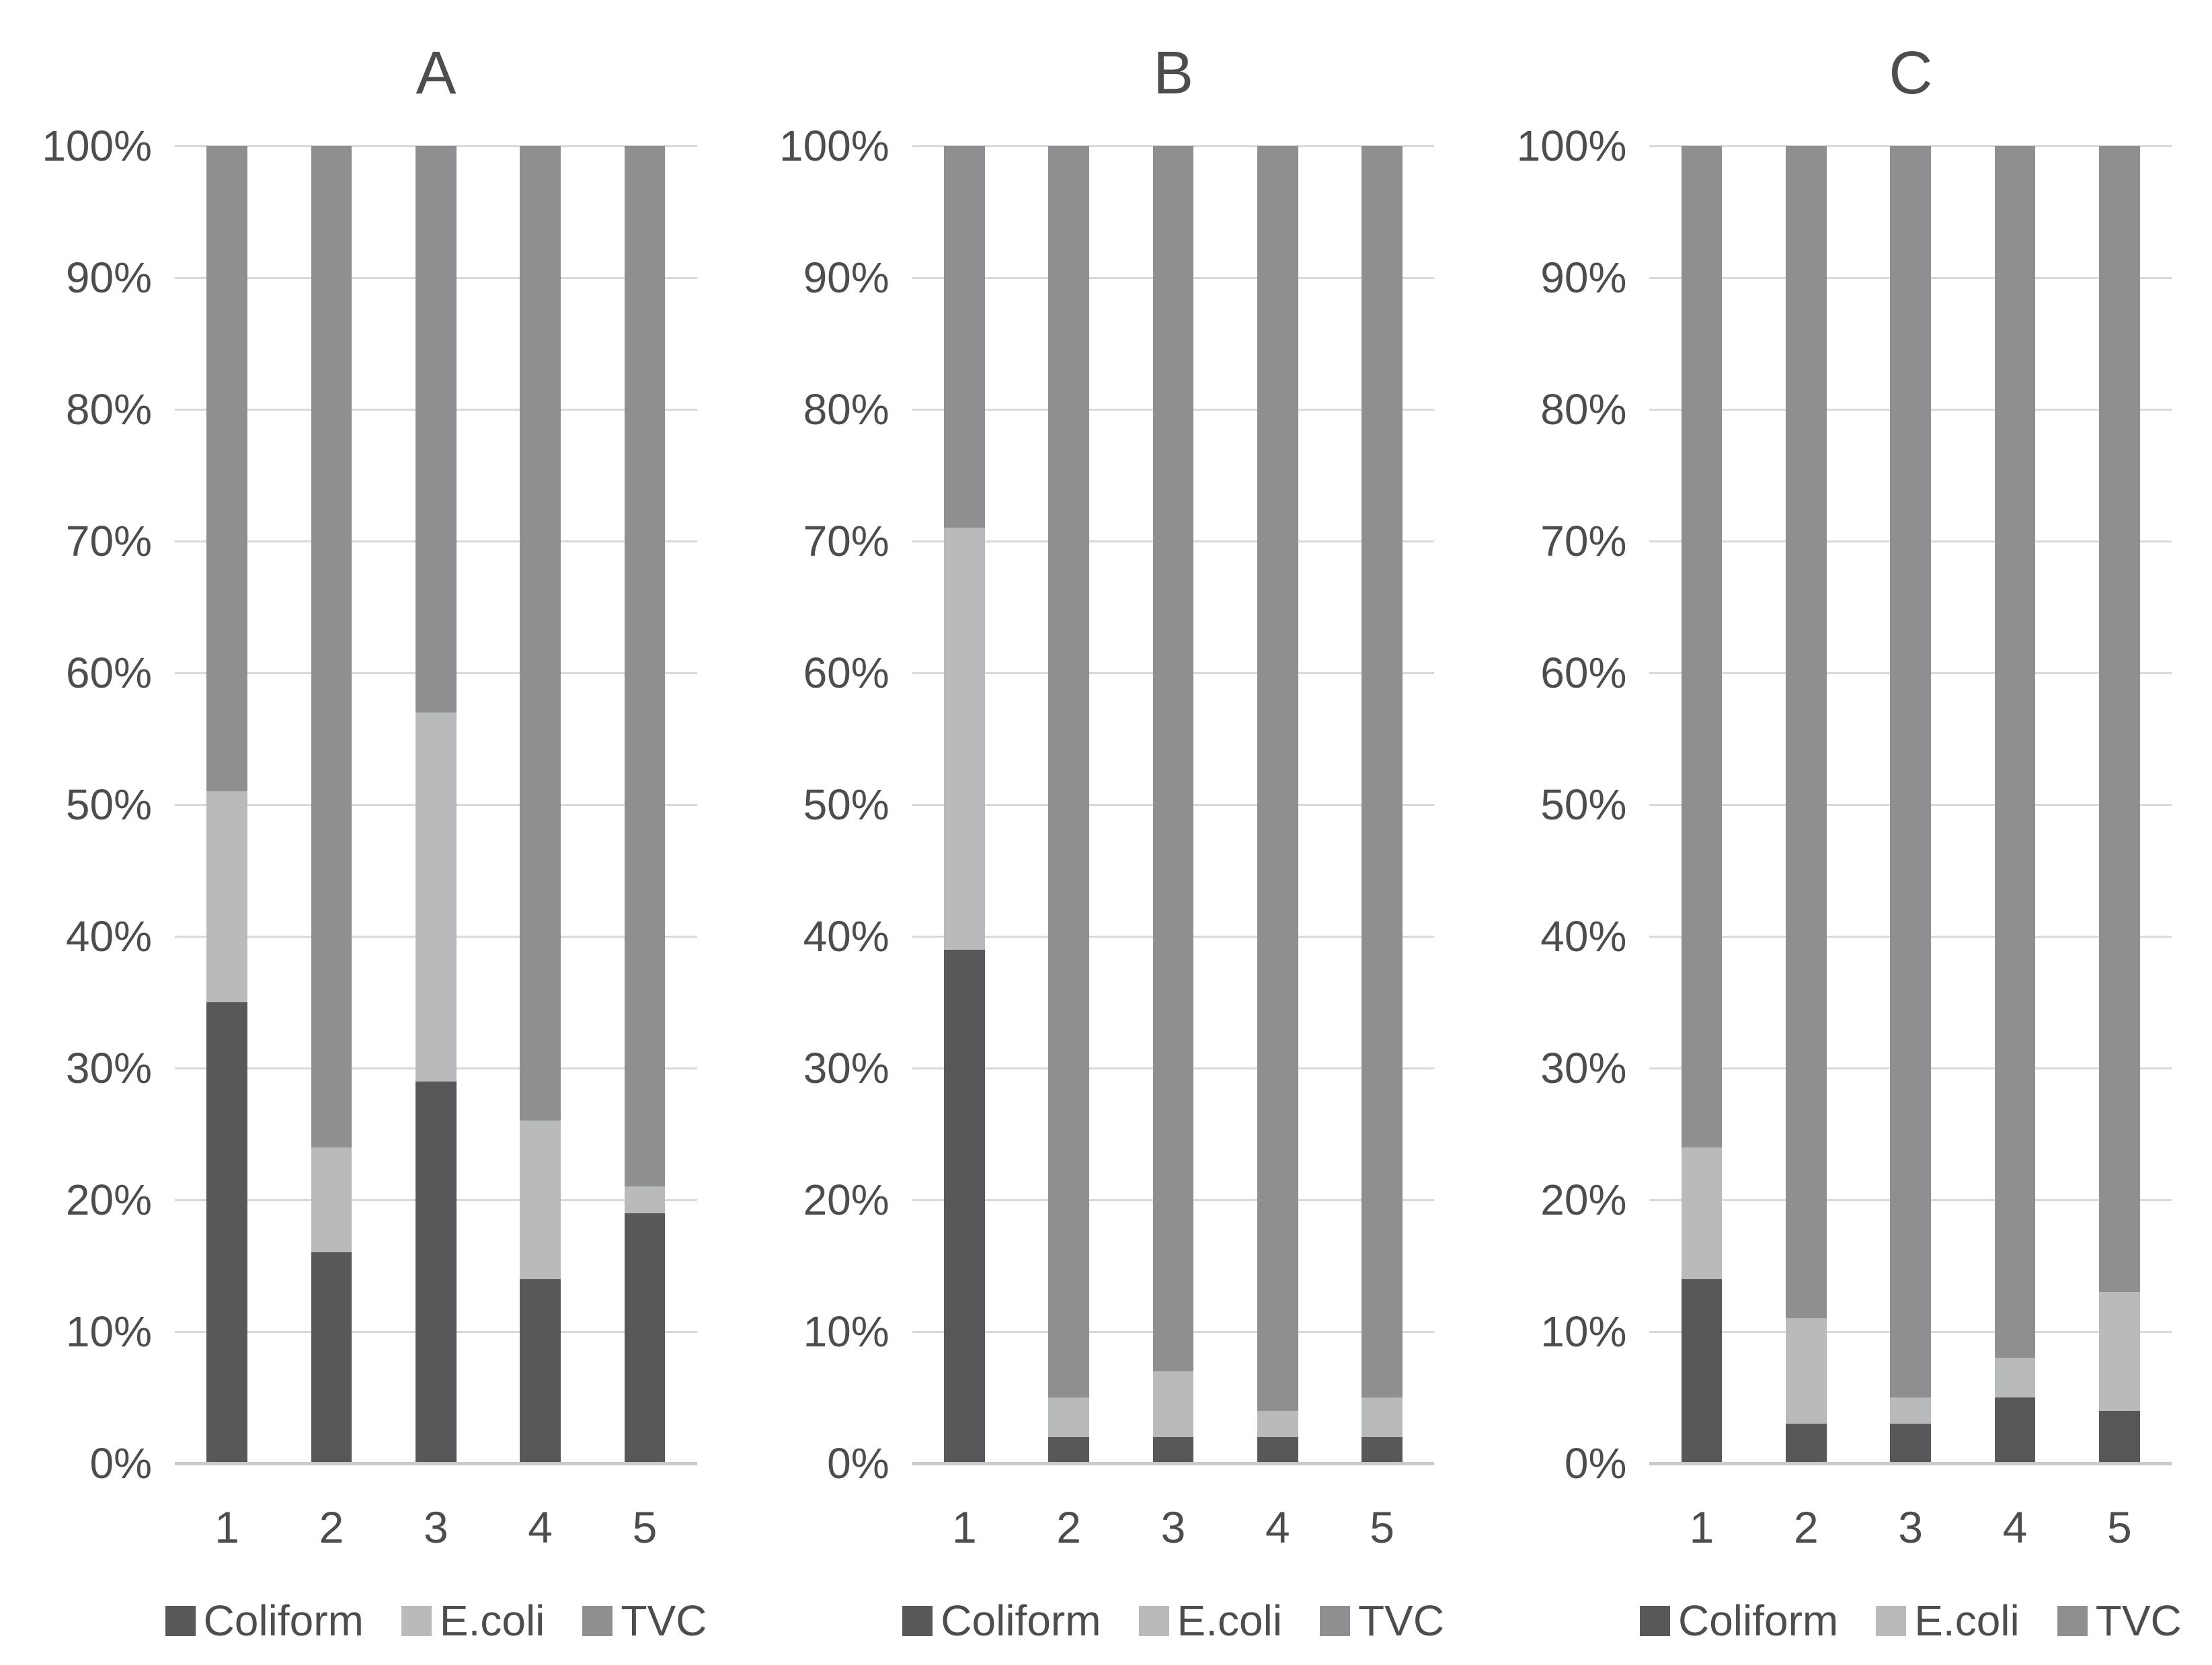 The height and width of the screenshot is (1665, 2212). What do you see at coordinates (108, 673) in the screenshot?
I see `y-axis-label: 60%` at bounding box center [108, 673].